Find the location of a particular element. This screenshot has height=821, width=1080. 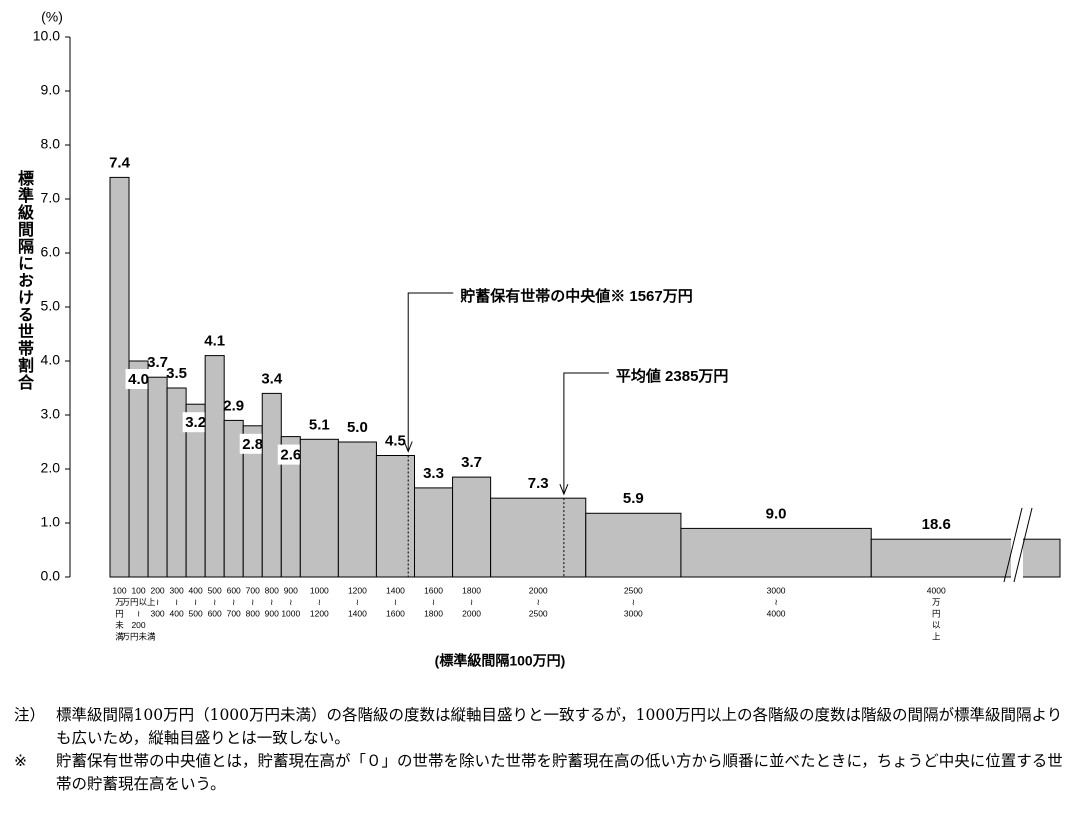

x-tick-label: 万円未満 is located at coordinates (139, 636).